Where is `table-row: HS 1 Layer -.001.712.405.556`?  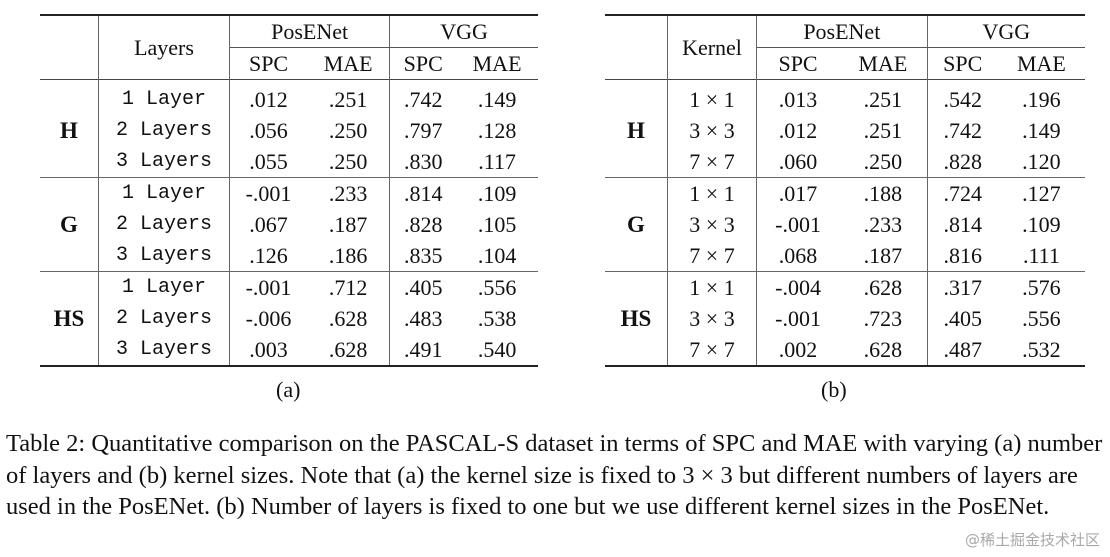 table-row: HS 1 Layer -.001.712.405.556 is located at coordinates (289, 318).